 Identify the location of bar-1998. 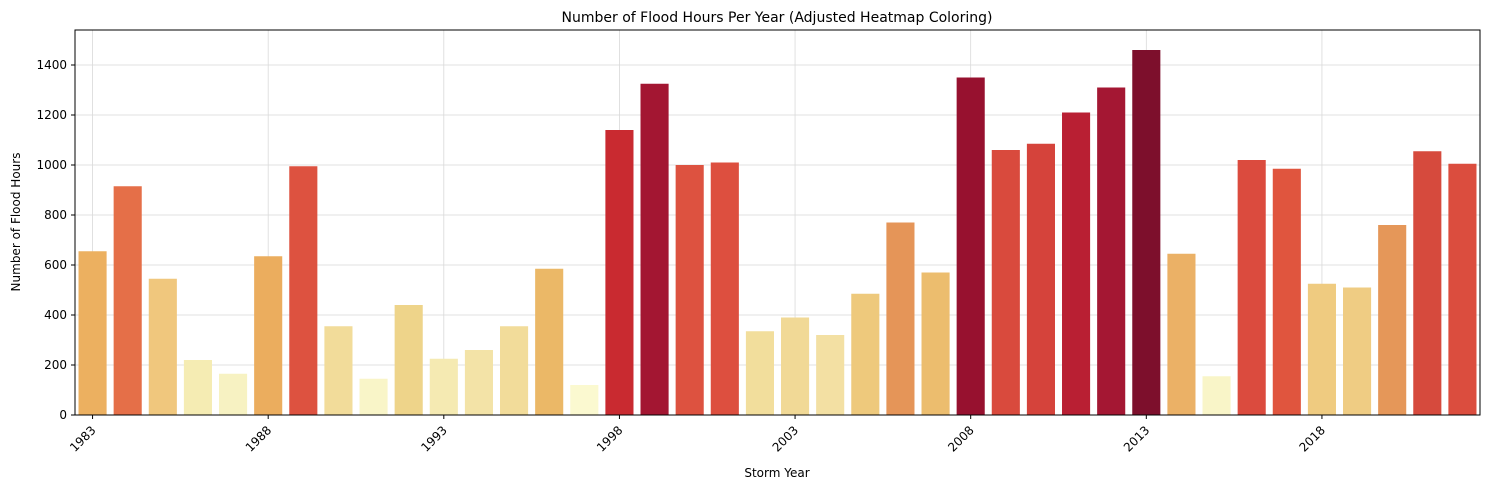
(619, 272).